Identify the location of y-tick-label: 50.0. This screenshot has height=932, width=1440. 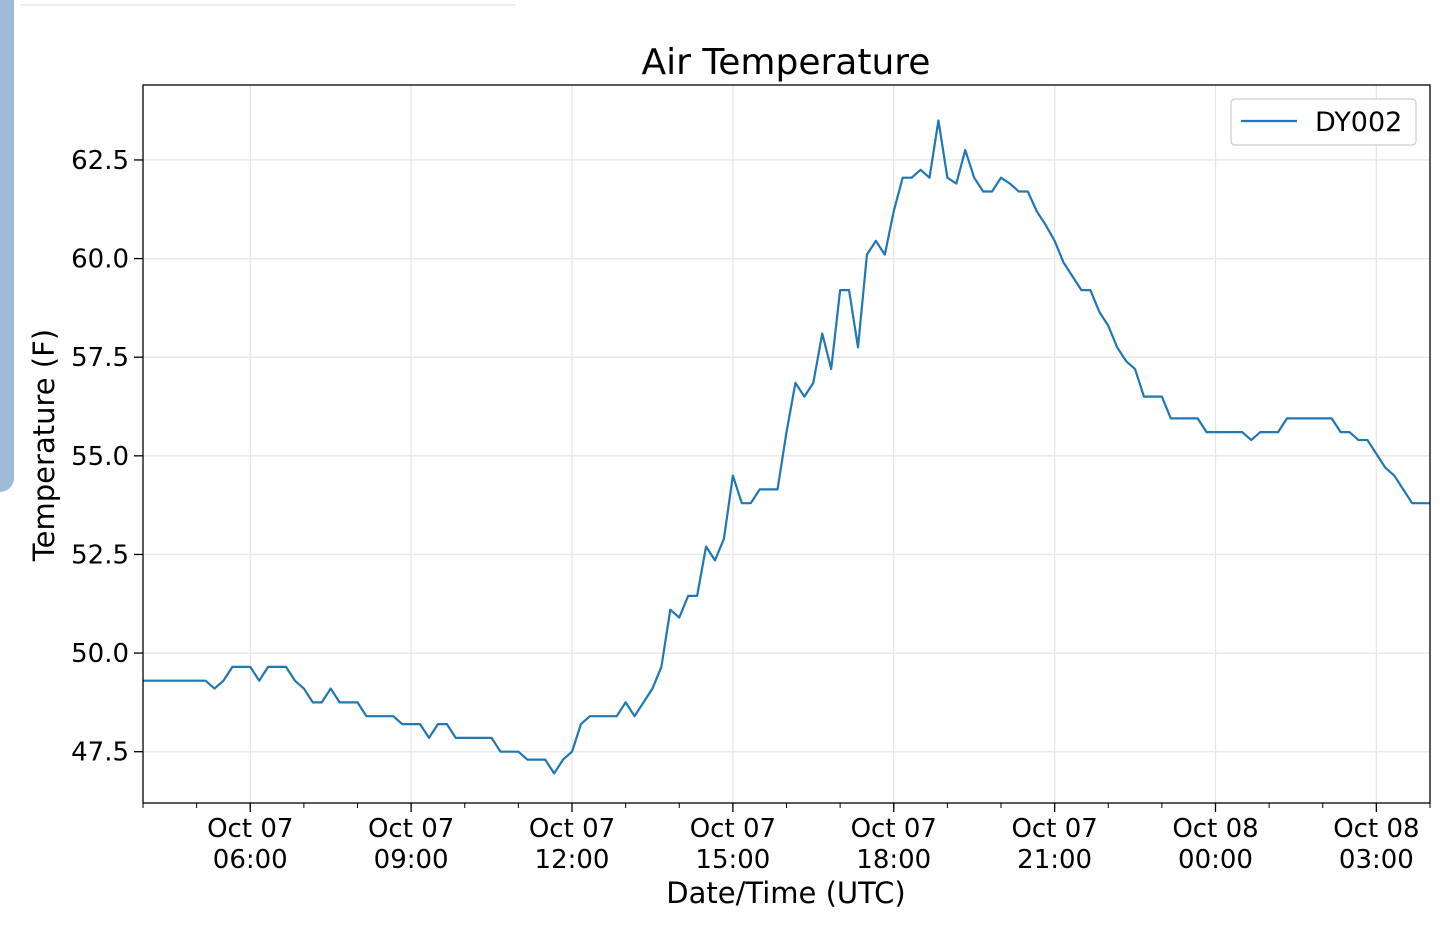
(100, 654).